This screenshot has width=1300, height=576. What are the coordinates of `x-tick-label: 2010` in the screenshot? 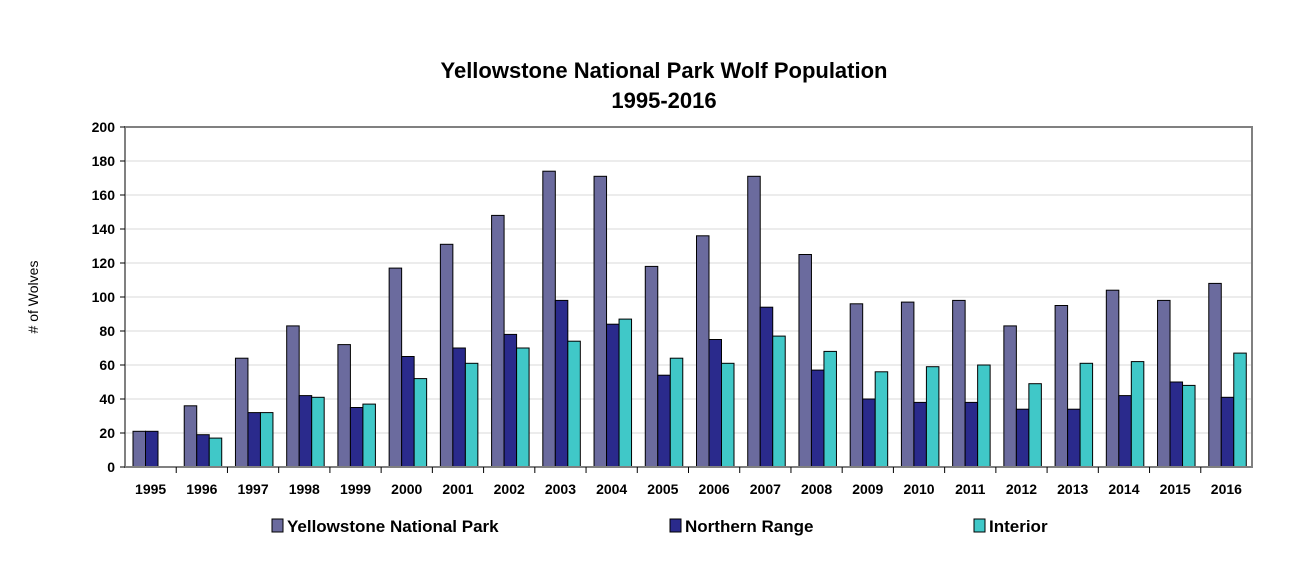 It's located at (918, 489).